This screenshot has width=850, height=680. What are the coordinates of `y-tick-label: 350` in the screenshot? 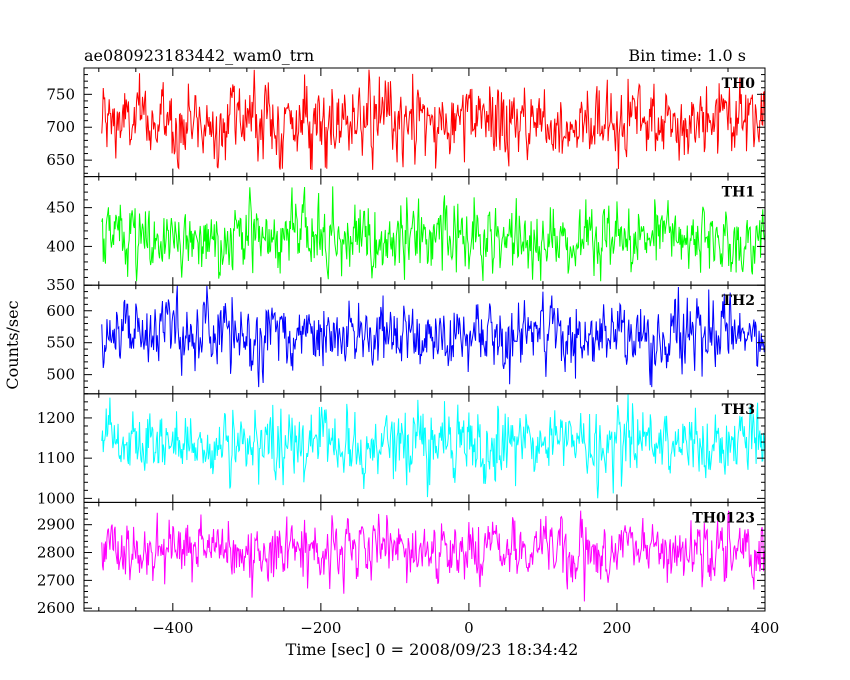 It's located at (60, 285).